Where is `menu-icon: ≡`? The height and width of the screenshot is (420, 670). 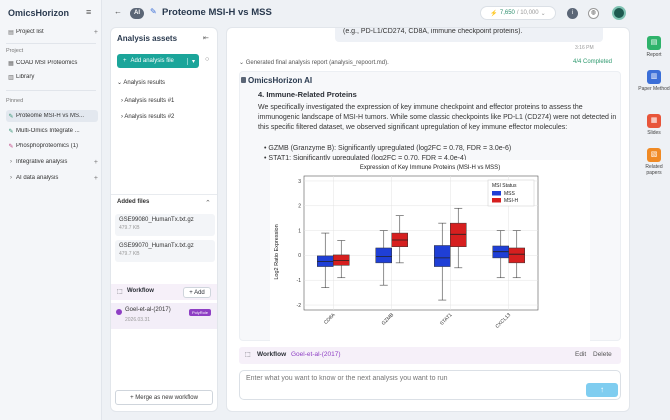 menu-icon: ≡ is located at coordinates (89, 12).